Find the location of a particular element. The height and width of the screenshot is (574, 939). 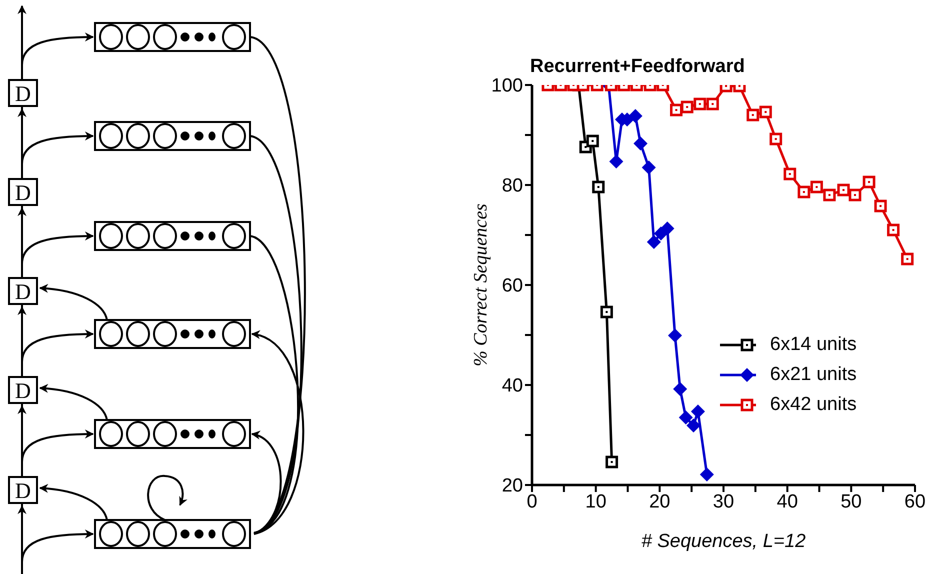

y-tick-label: 60 is located at coordinates (512, 286).